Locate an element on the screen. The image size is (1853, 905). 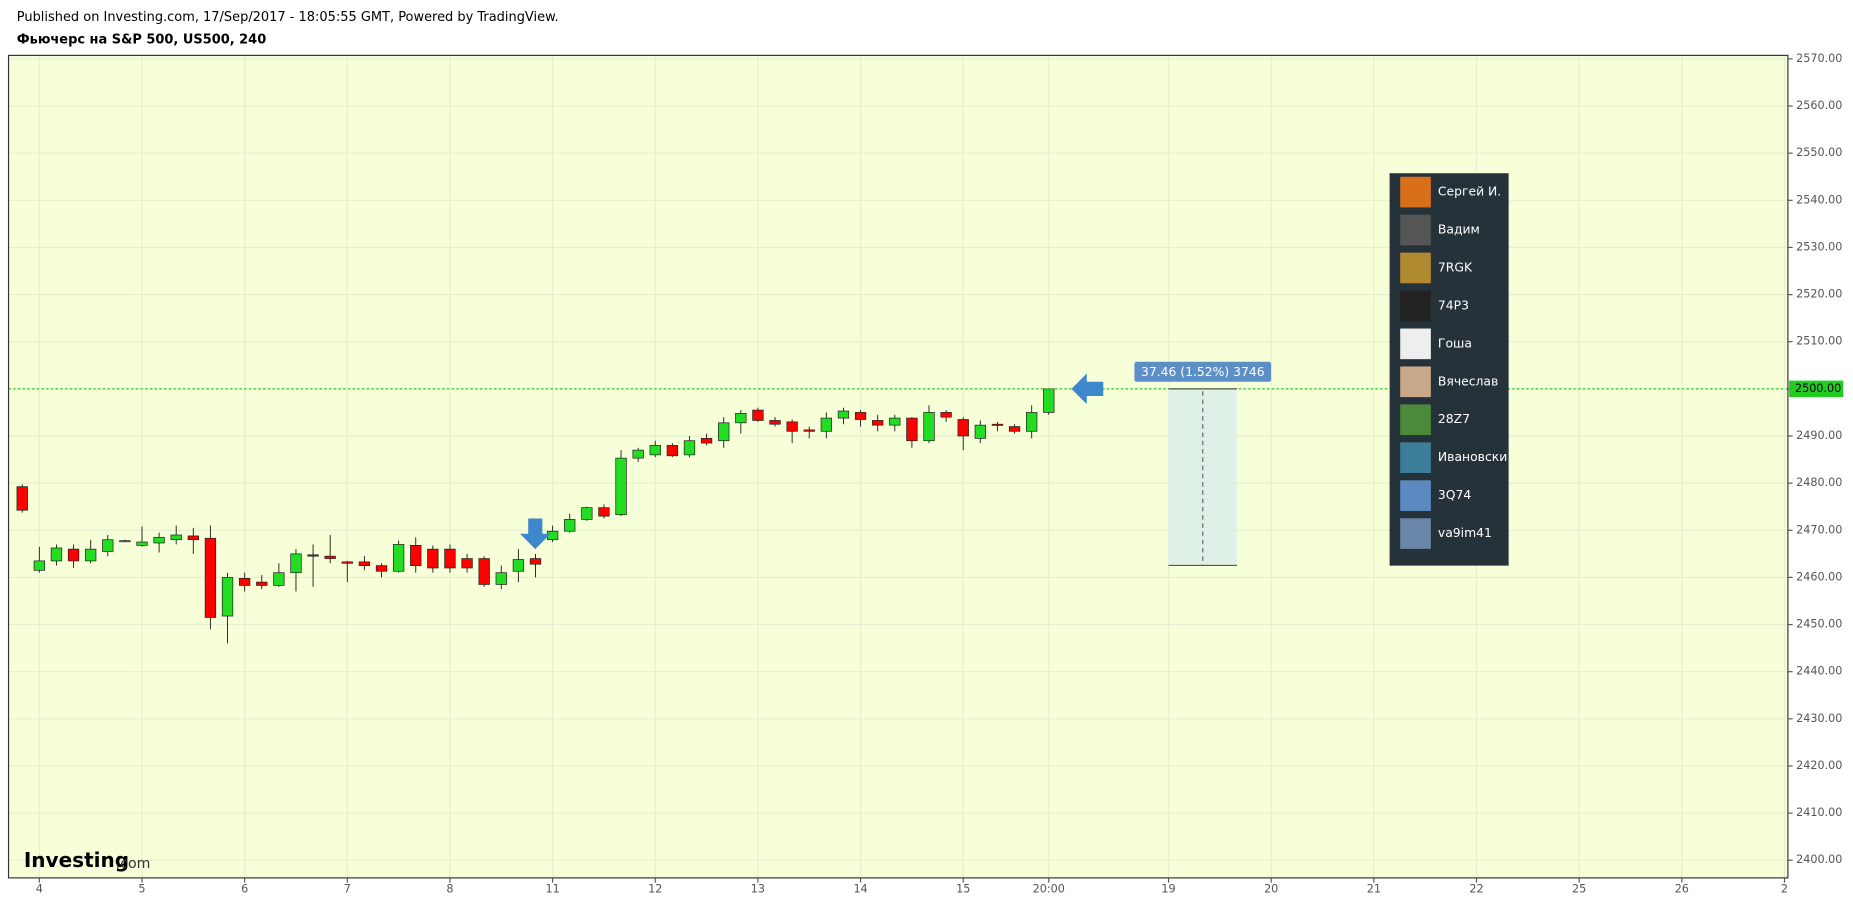
logo-brand: Investing is located at coordinates (76, 860).